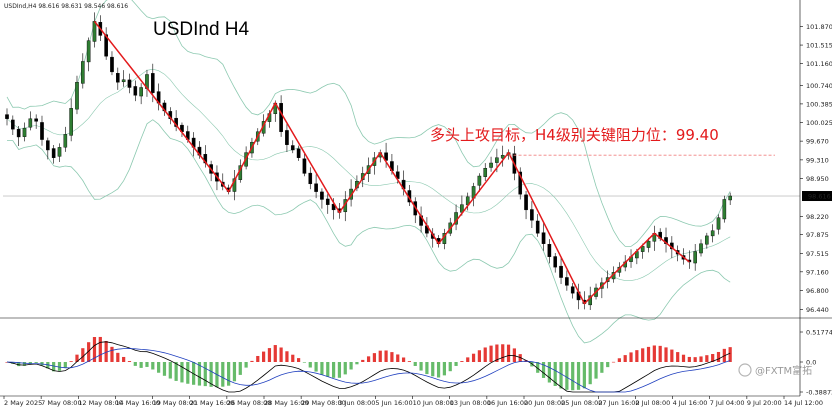 This screenshot has width=832, height=408. Describe the element at coordinates (618, 403) in the screenshot. I see `time-tick-label: 27 Jun 16:00` at that location.